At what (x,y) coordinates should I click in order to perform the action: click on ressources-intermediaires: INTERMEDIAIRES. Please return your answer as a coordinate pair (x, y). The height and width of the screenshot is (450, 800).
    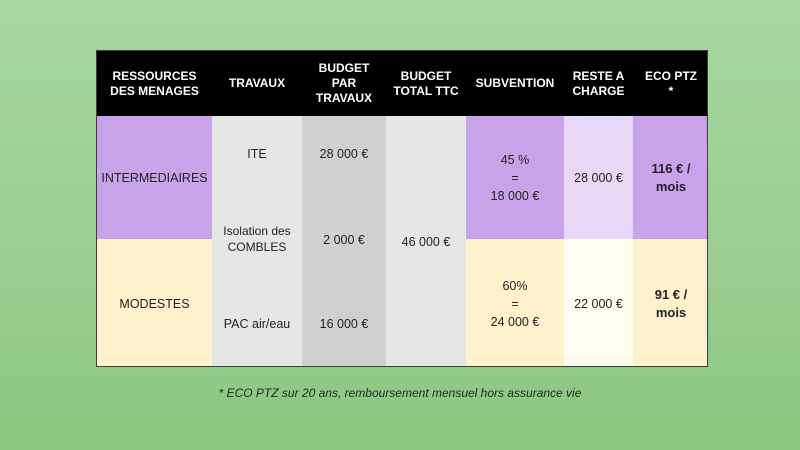
    Looking at the image, I should click on (154, 177).